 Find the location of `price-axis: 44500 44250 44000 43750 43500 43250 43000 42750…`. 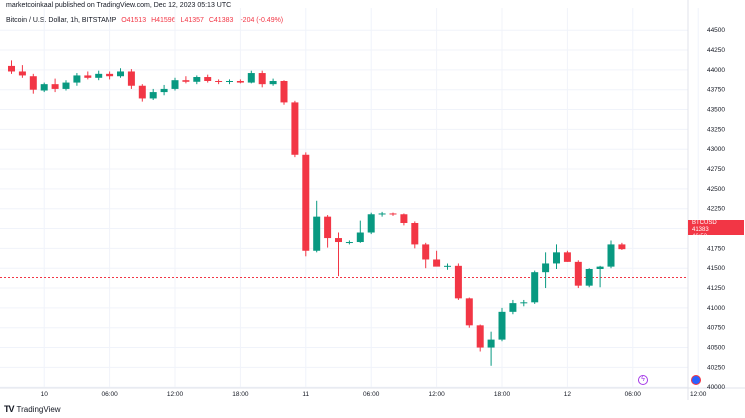

price-axis: 44500 44250 44000 43750 43500 43250 43000 42750… is located at coordinates (716, 209).